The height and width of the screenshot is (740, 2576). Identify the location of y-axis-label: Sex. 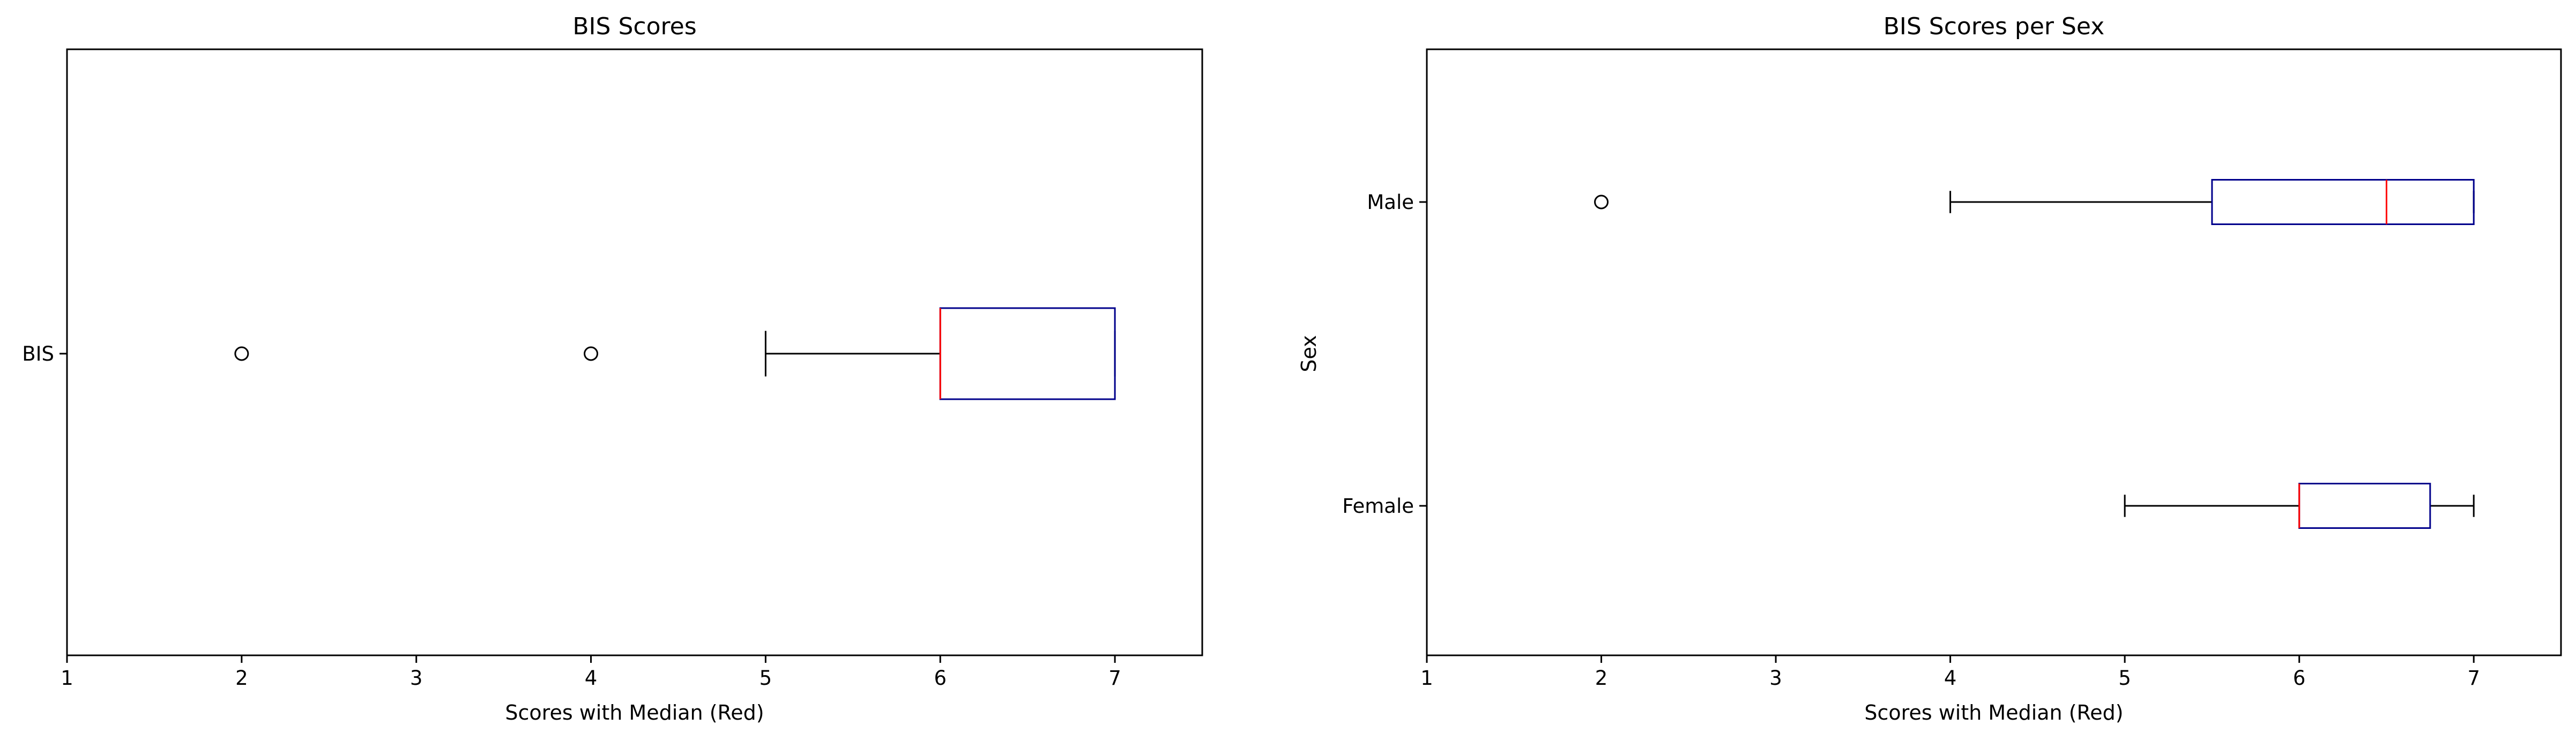
(1309, 353).